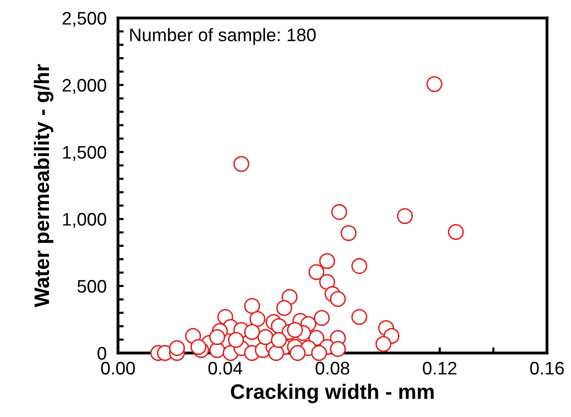 This screenshot has width=571, height=417. Describe the element at coordinates (118, 368) in the screenshot. I see `x-tick-label: 0.00` at that location.